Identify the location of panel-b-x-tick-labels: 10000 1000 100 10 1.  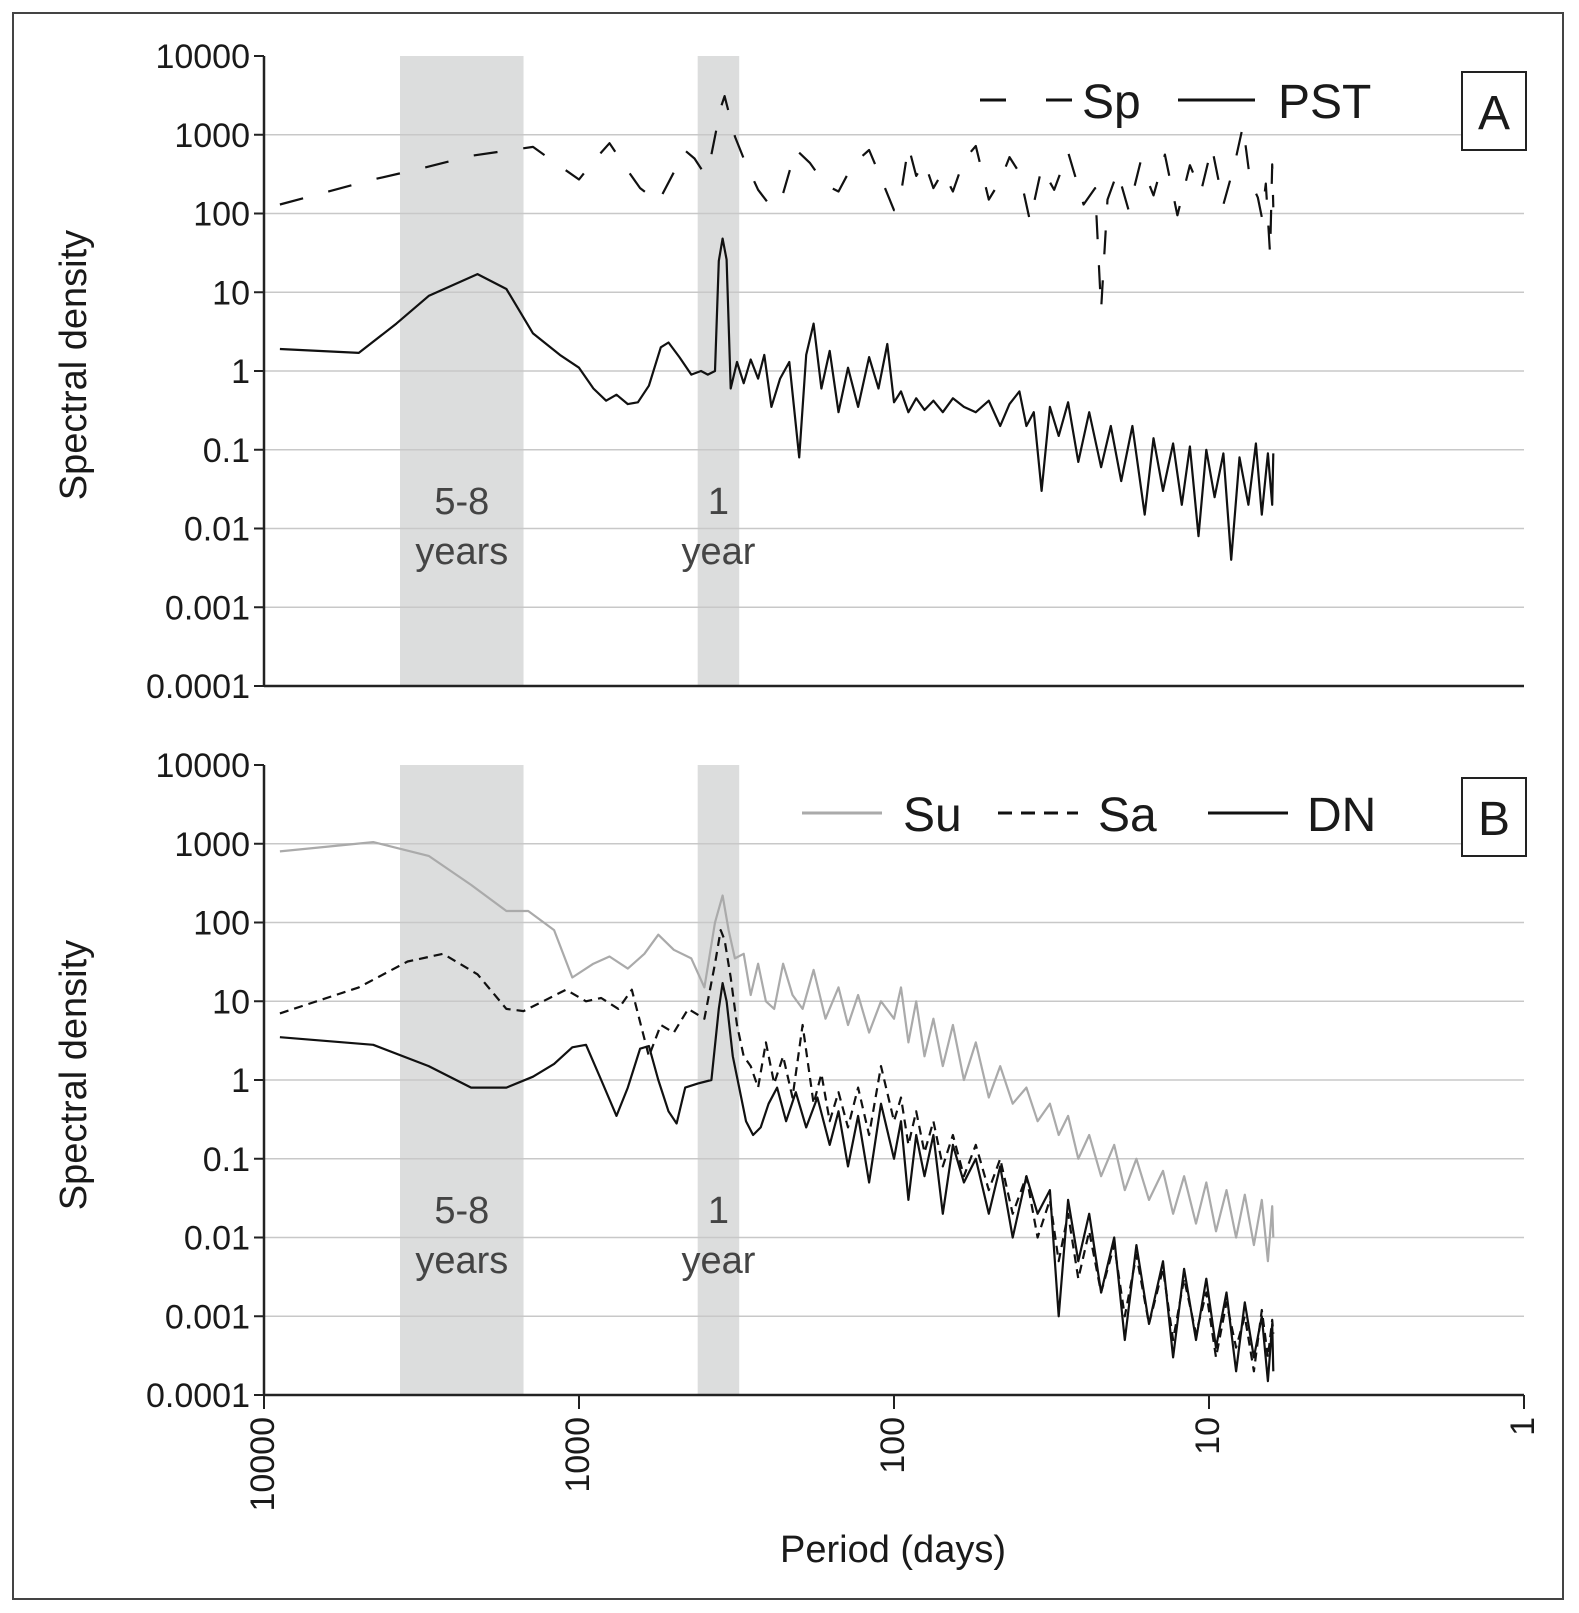
(893, 1464).